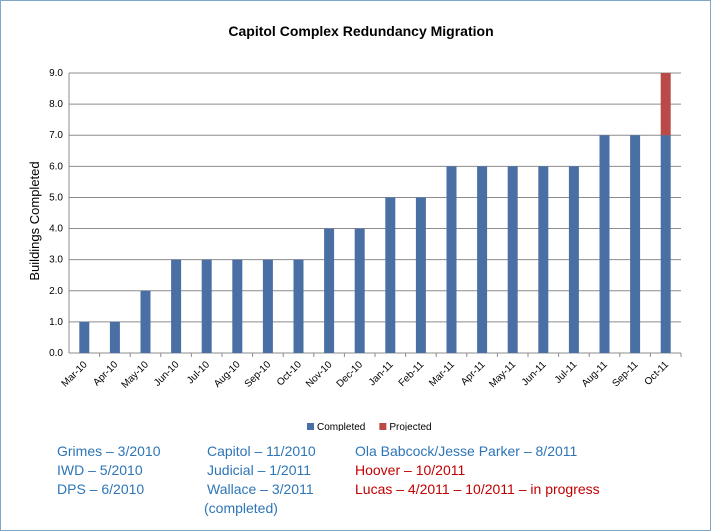 The height and width of the screenshot is (531, 711). I want to click on y-tick-label: 4.0, so click(56, 229).